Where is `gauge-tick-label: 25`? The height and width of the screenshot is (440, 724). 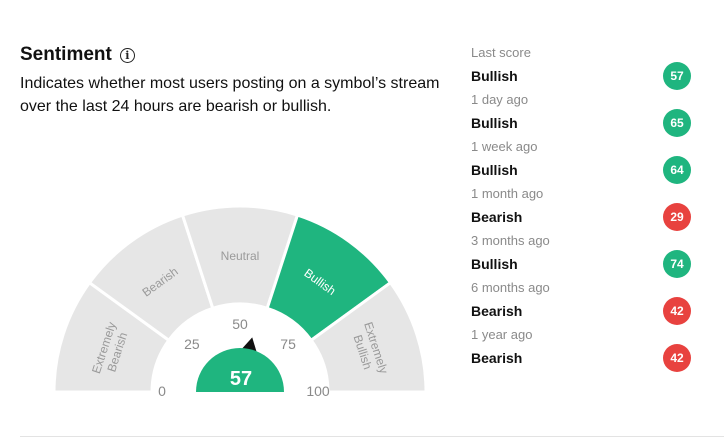
gauge-tick-label: 25 is located at coordinates (192, 344).